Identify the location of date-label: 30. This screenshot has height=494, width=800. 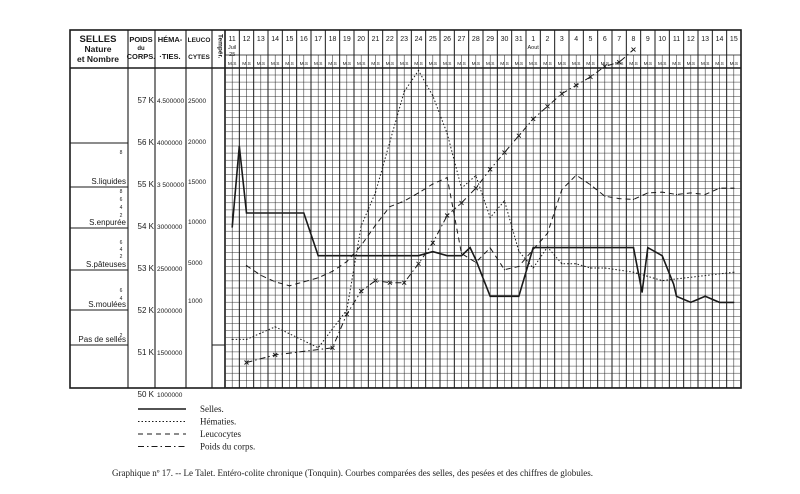
(505, 39).